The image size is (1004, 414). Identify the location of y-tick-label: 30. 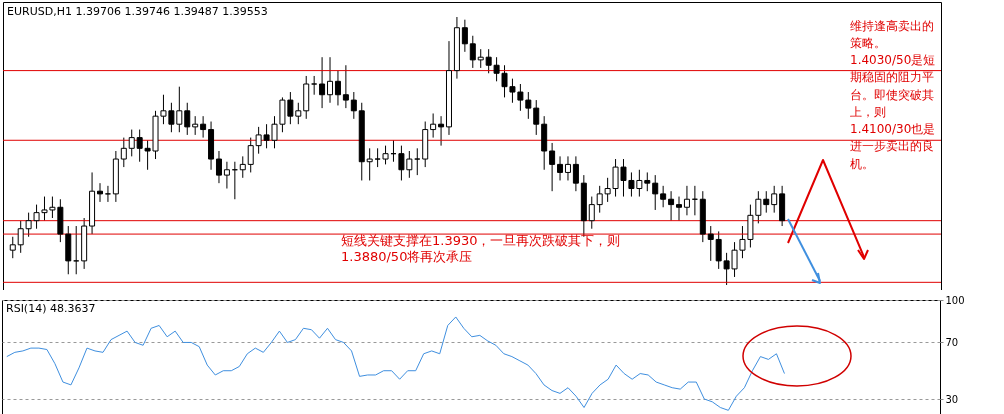
(952, 399).